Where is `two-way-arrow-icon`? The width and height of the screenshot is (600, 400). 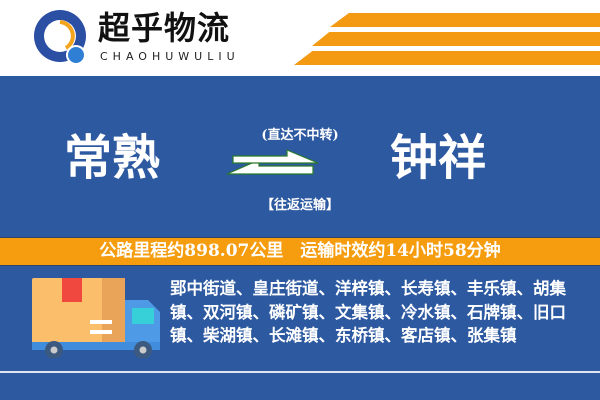 two-way-arrow-icon is located at coordinates (272, 162).